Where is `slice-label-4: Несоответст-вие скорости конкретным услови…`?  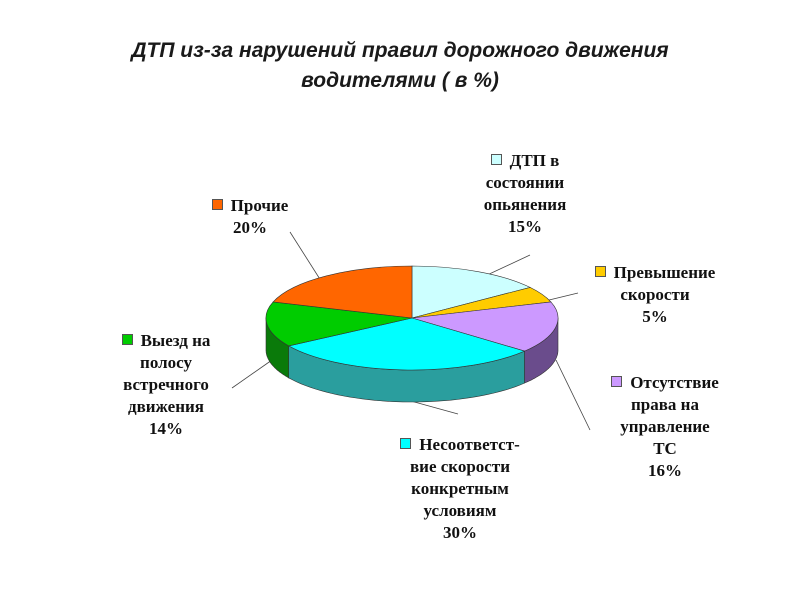
slice-label-4: Несоответст-вие скорости конкретным услови… is located at coordinates (460, 489).